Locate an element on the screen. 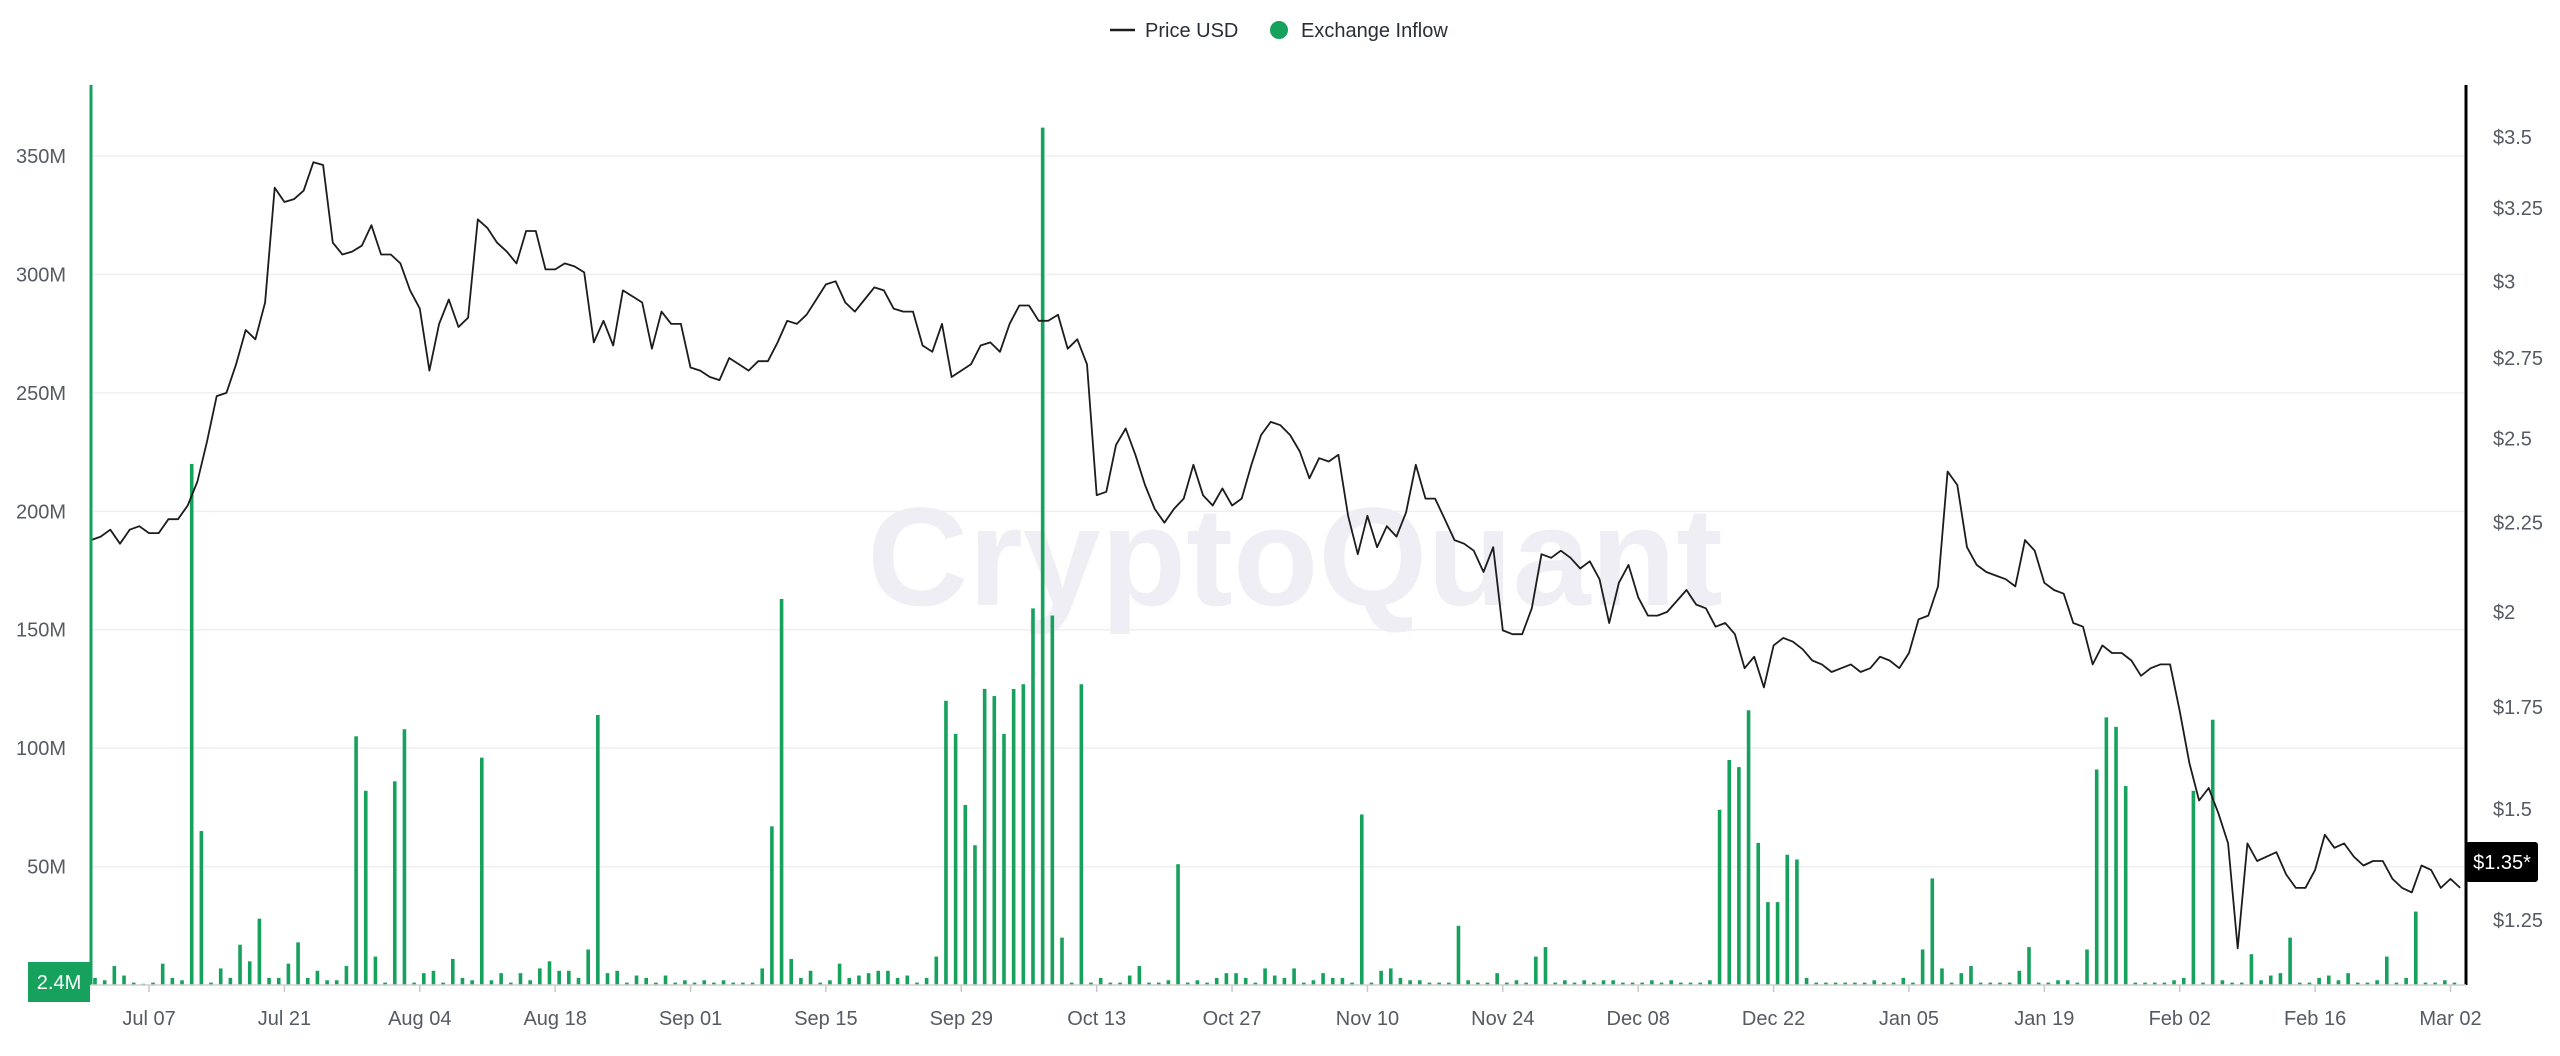  x-tick-label: Aug 18 is located at coordinates (554, 1019).